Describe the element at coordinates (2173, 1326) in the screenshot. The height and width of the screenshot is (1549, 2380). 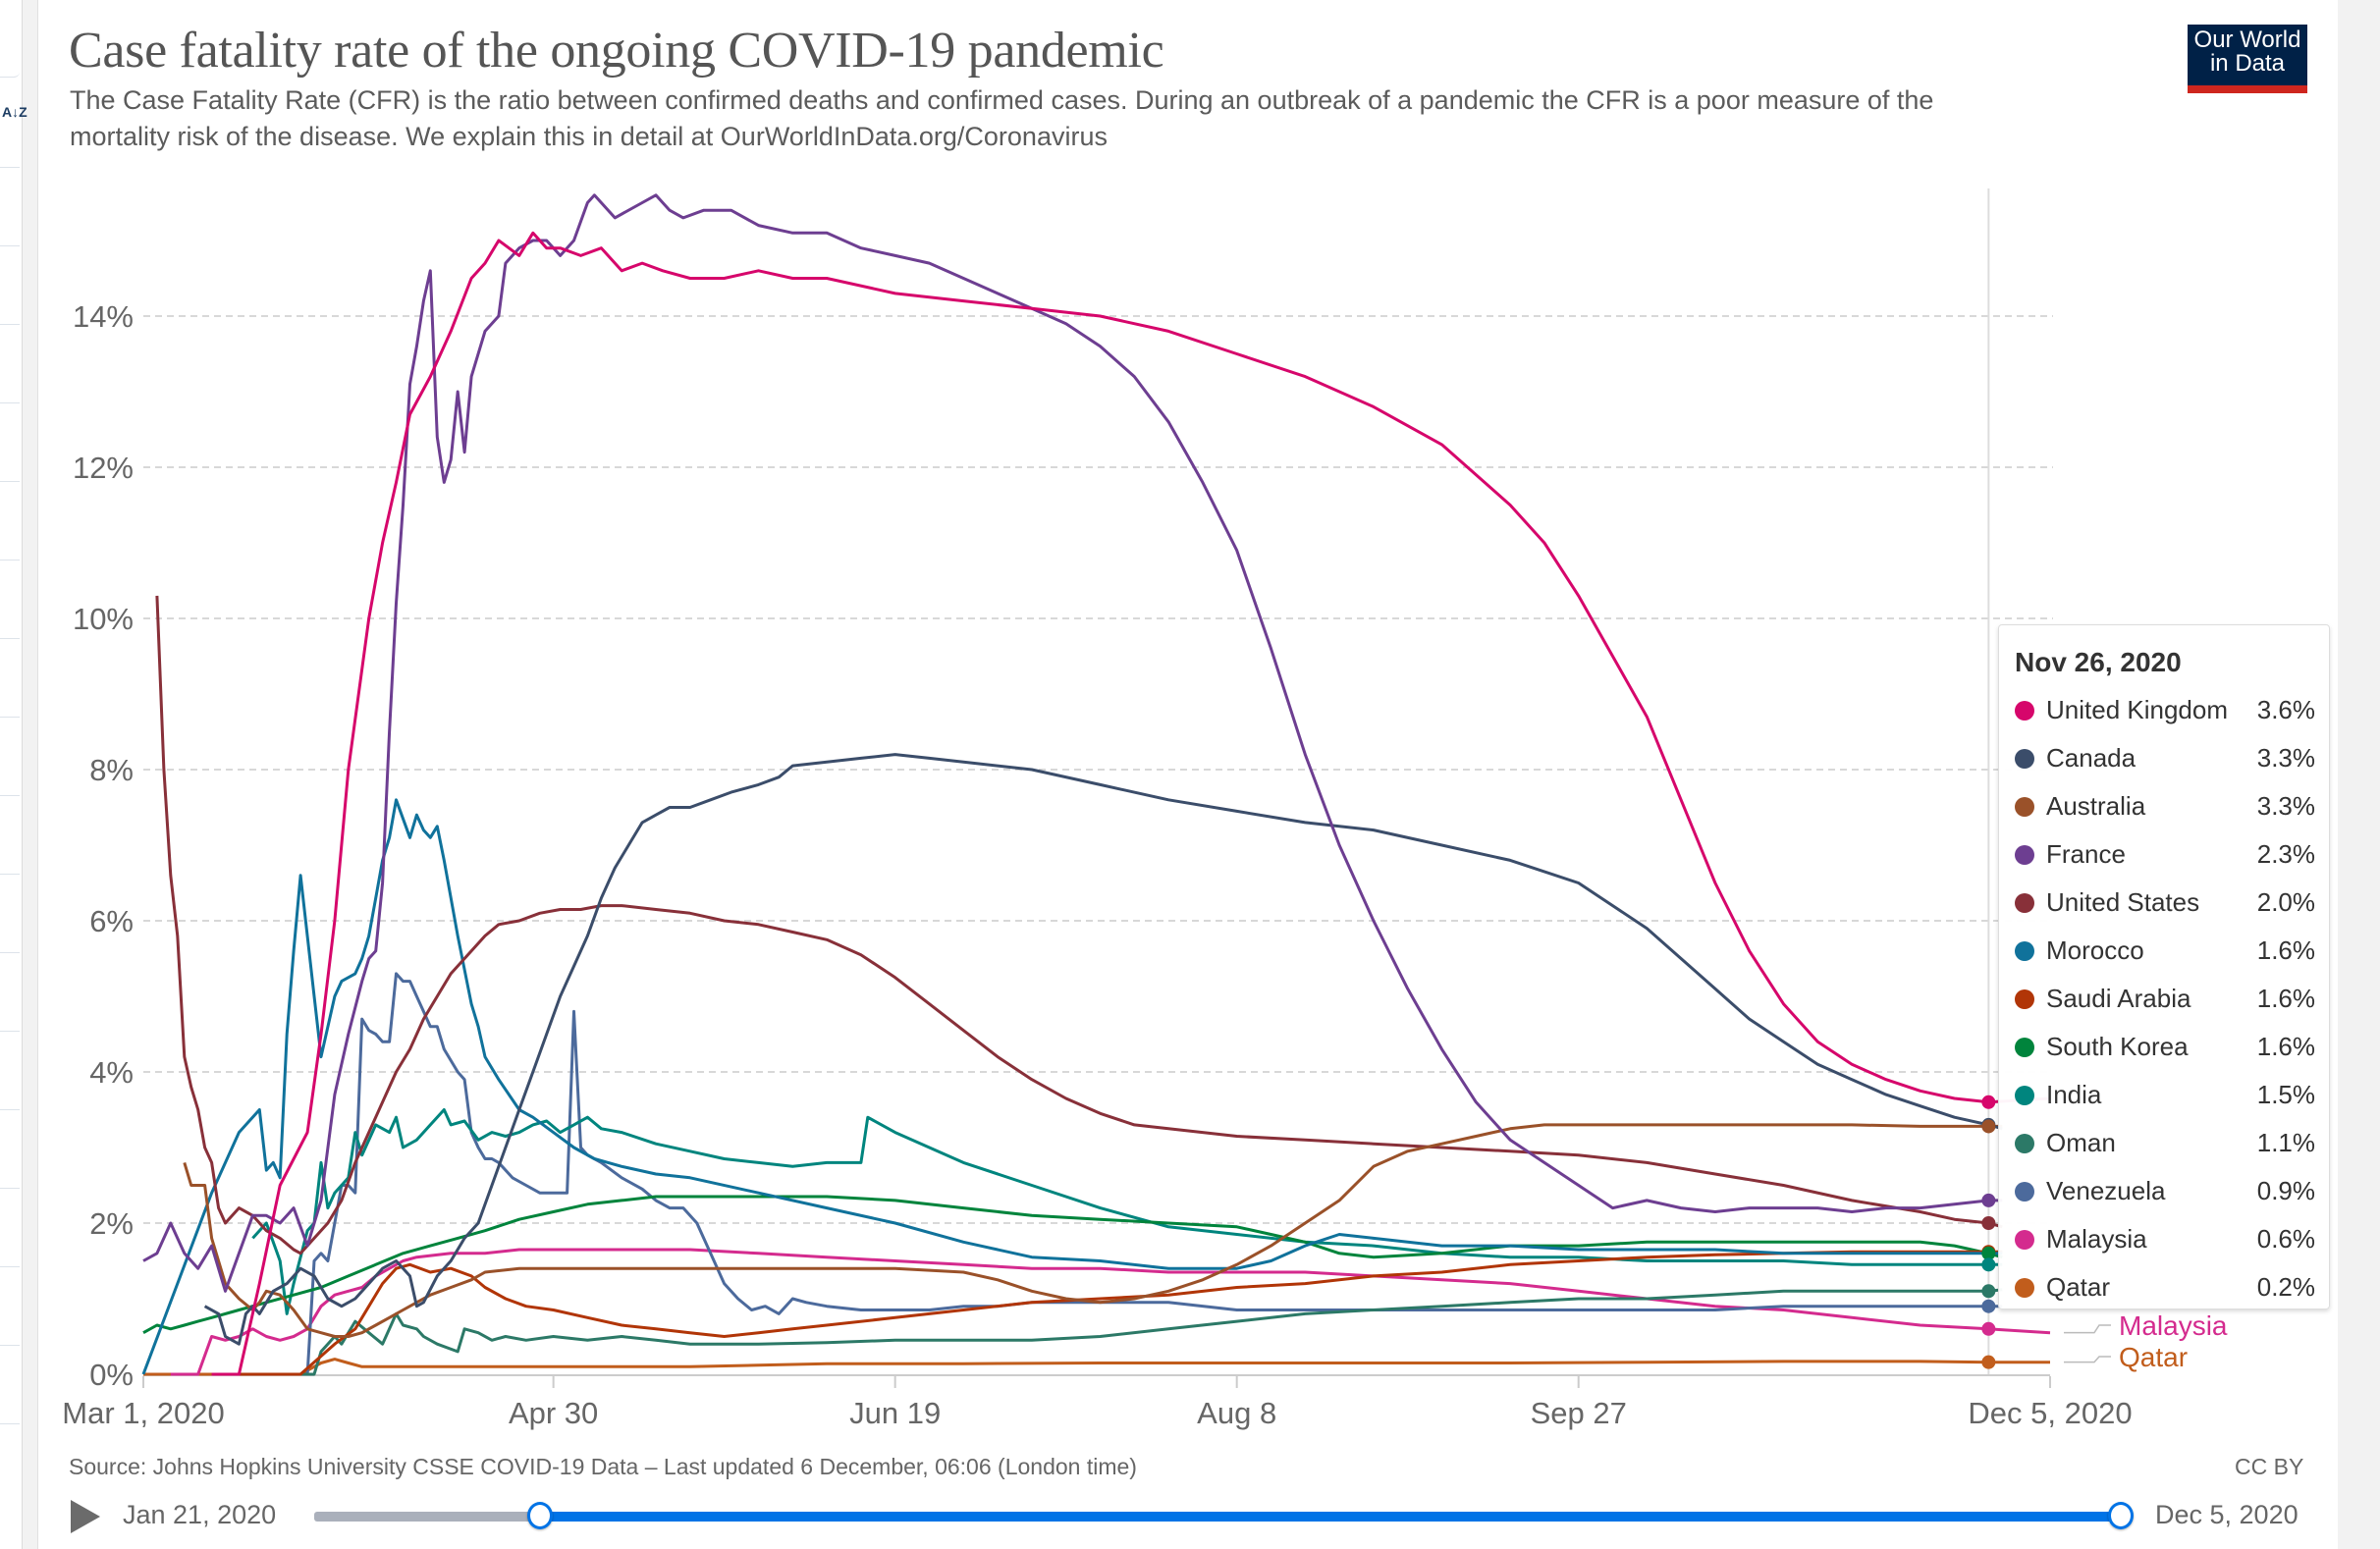
I see `end-label-malaysia: Malaysia` at that location.